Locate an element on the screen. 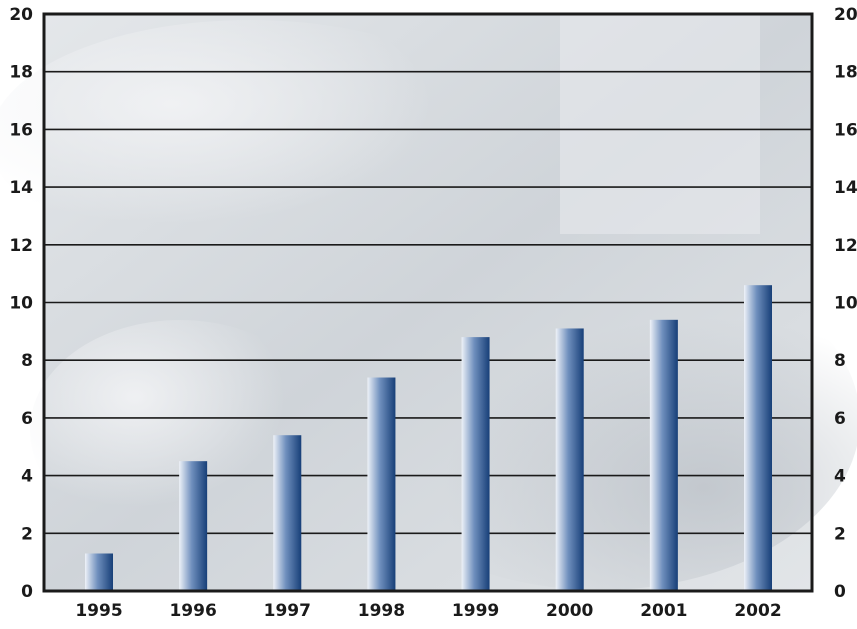 This screenshot has height=629, width=857. bar-1996 is located at coordinates (193, 526).